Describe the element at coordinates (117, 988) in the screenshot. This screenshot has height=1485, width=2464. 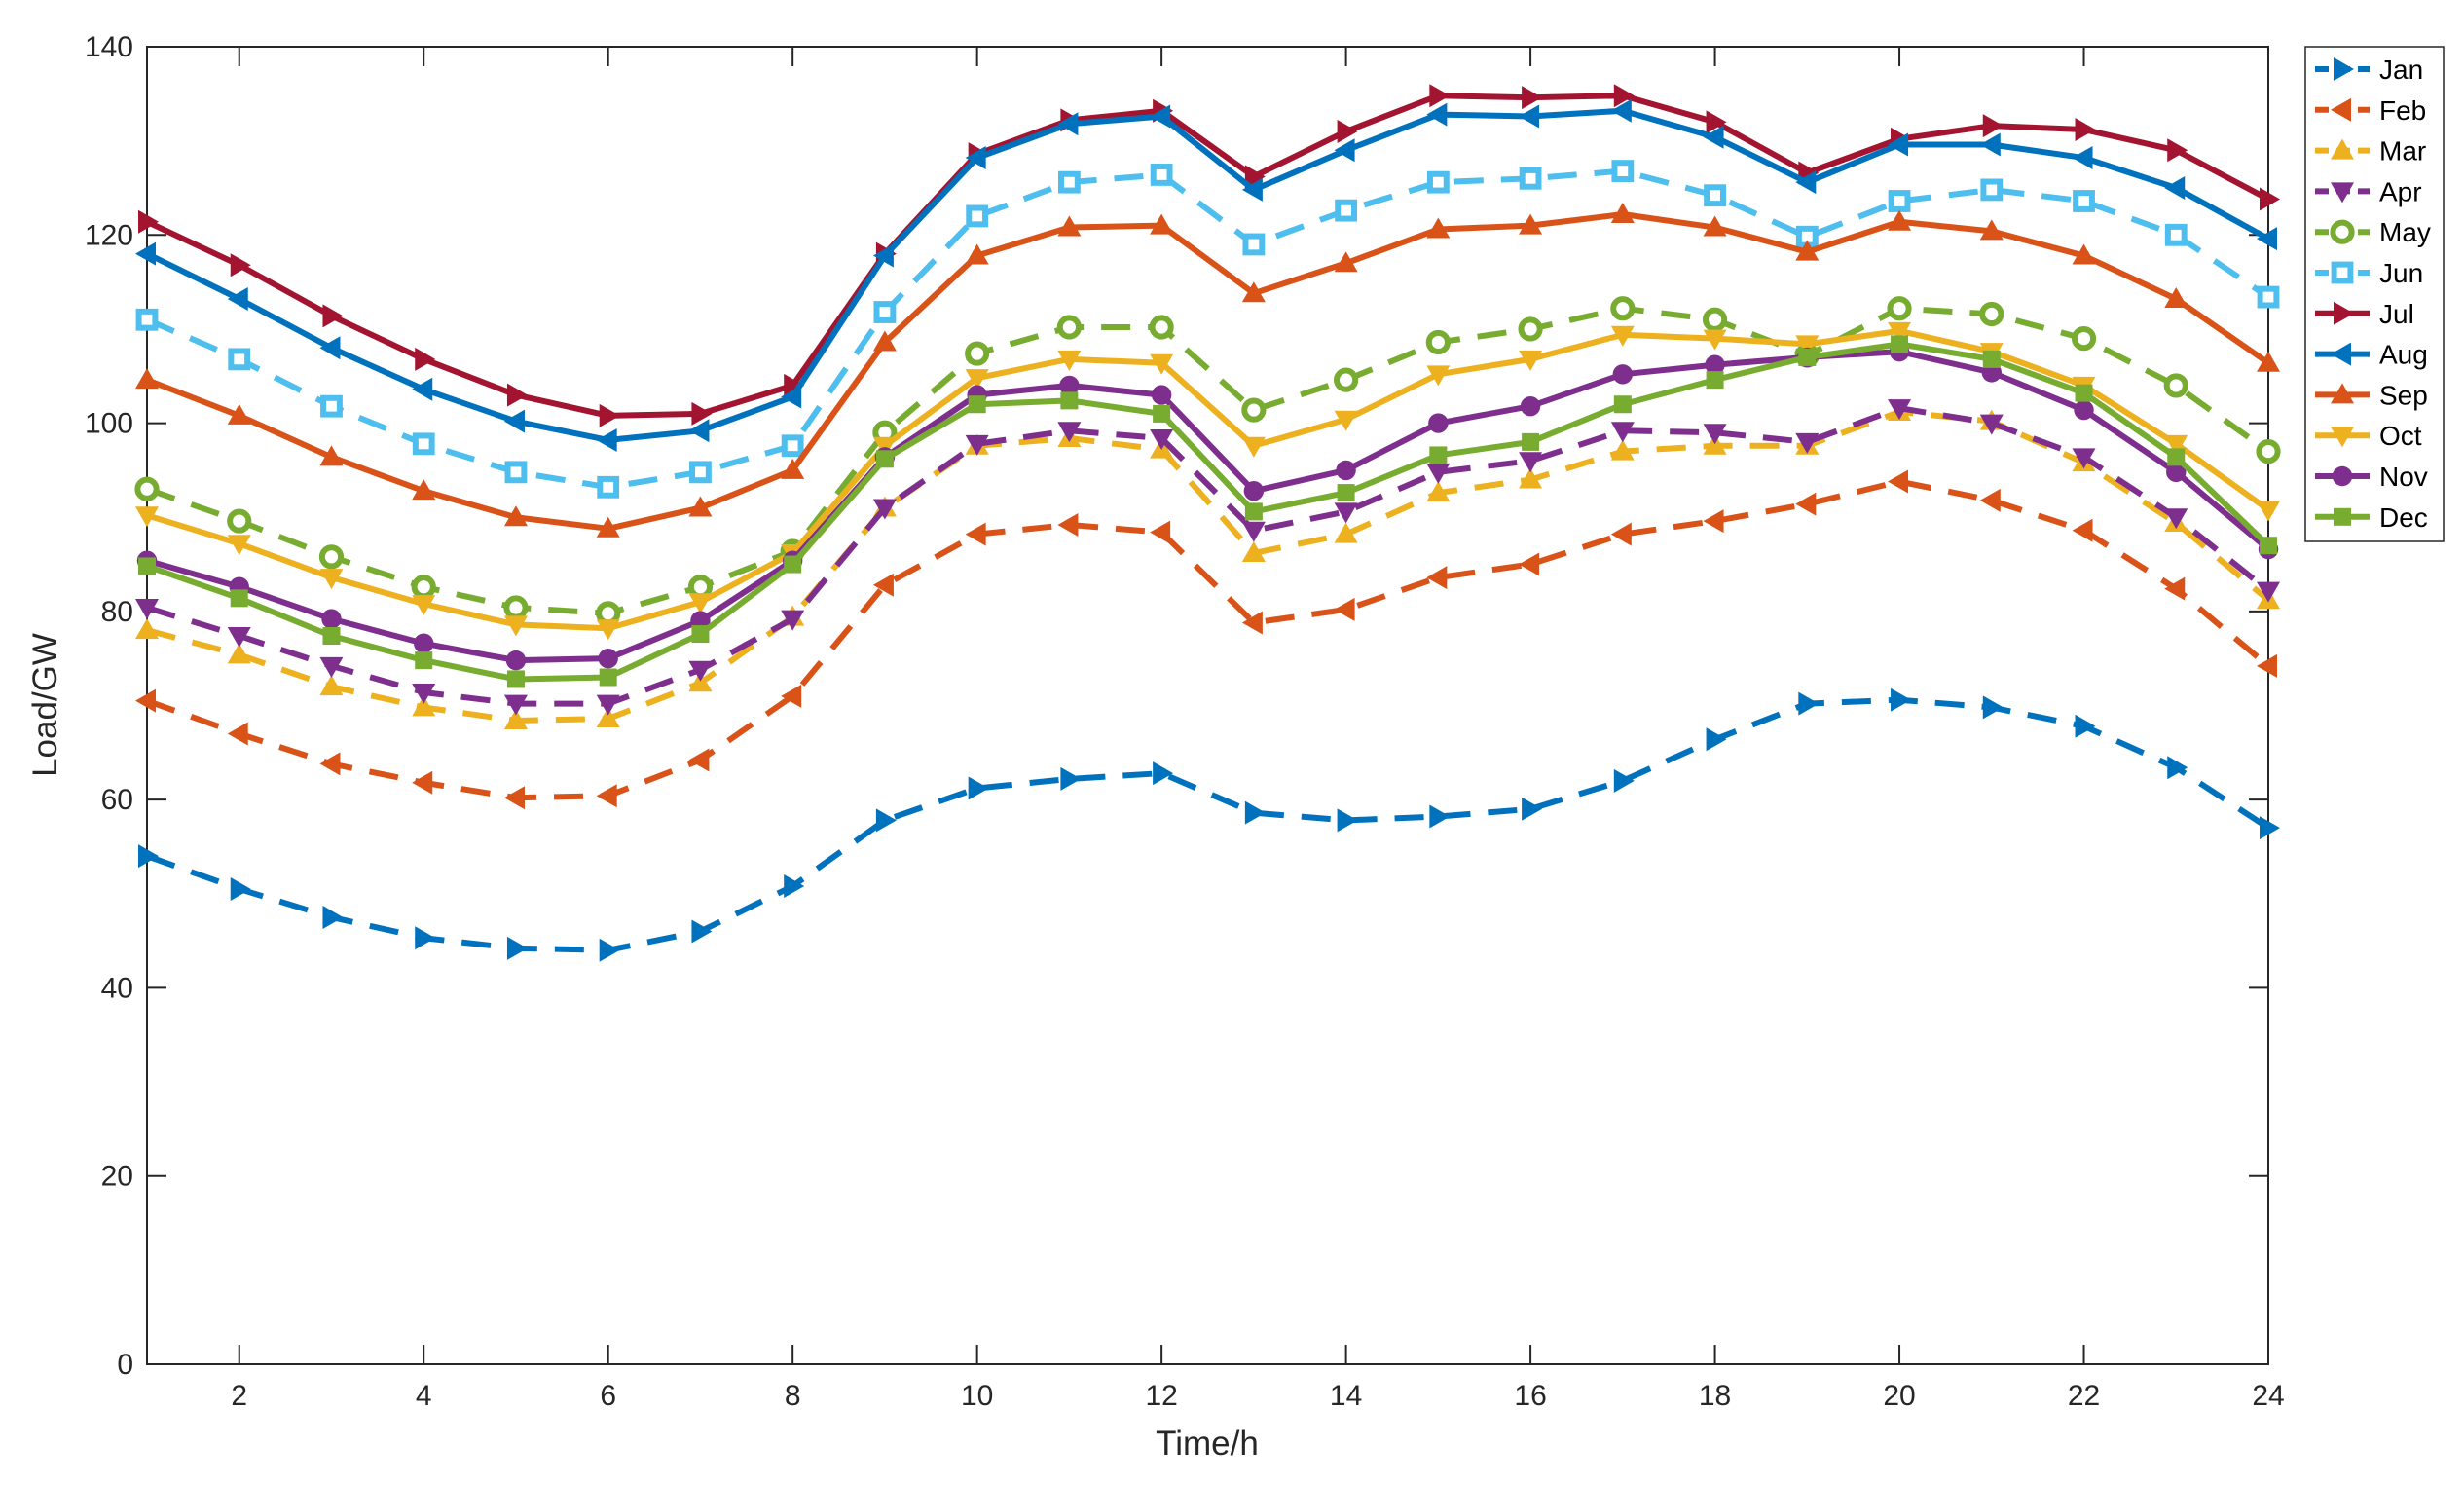
I see `y-tick-label: 40` at that location.